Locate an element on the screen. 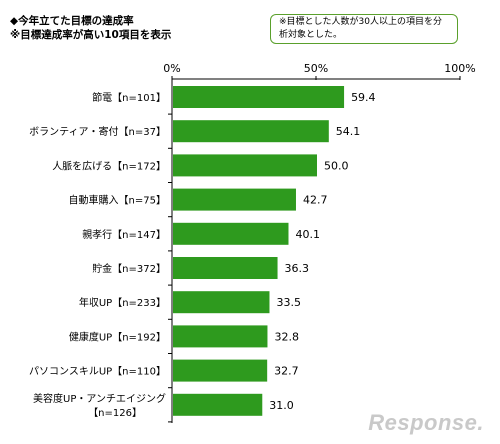 This screenshot has width=500, height=444. chart-title: ◆今年立てた目標の達成率 ※目標達成率が高い10項目を表示 is located at coordinates (90, 28).